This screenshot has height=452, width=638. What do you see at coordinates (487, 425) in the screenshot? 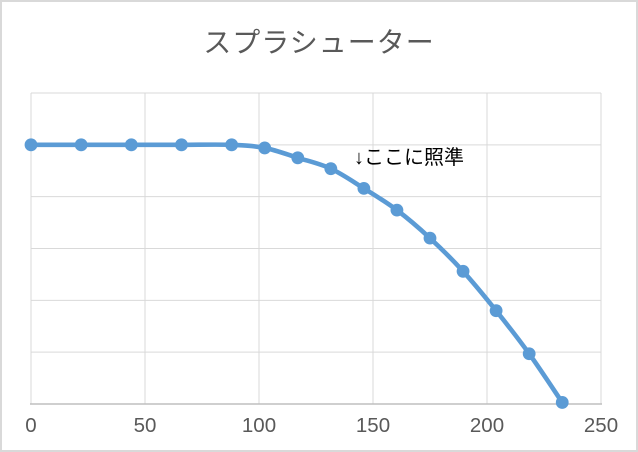
I see `x-tick-label: 200` at bounding box center [487, 425].